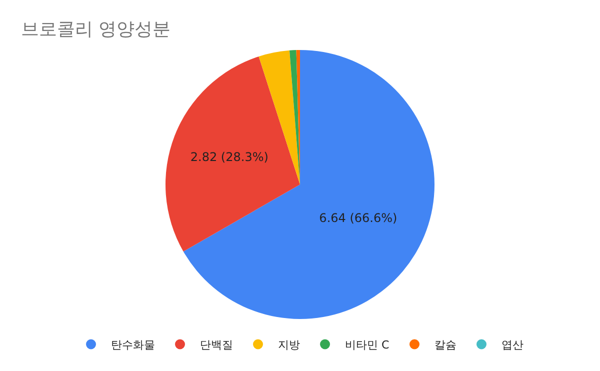 The image size is (600, 371). What do you see at coordinates (289, 345) in the screenshot?
I see `legend-label: 지방` at bounding box center [289, 345].